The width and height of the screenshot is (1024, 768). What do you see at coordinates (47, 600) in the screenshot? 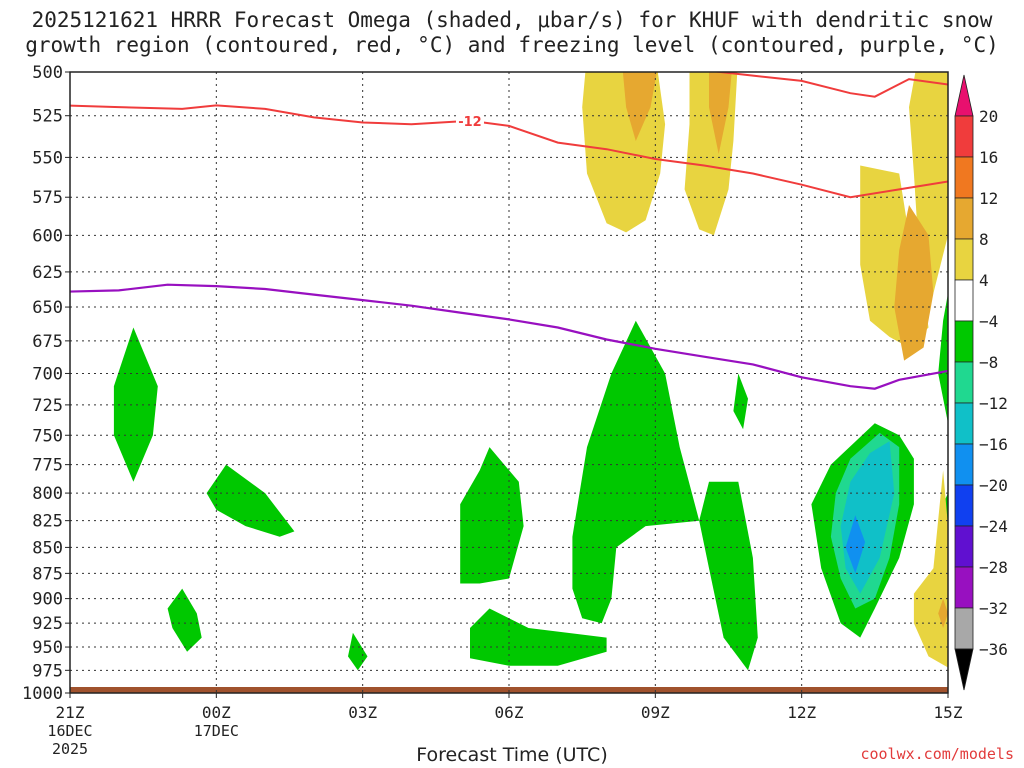
I see `y-tick-label-900: 900` at bounding box center [47, 600].